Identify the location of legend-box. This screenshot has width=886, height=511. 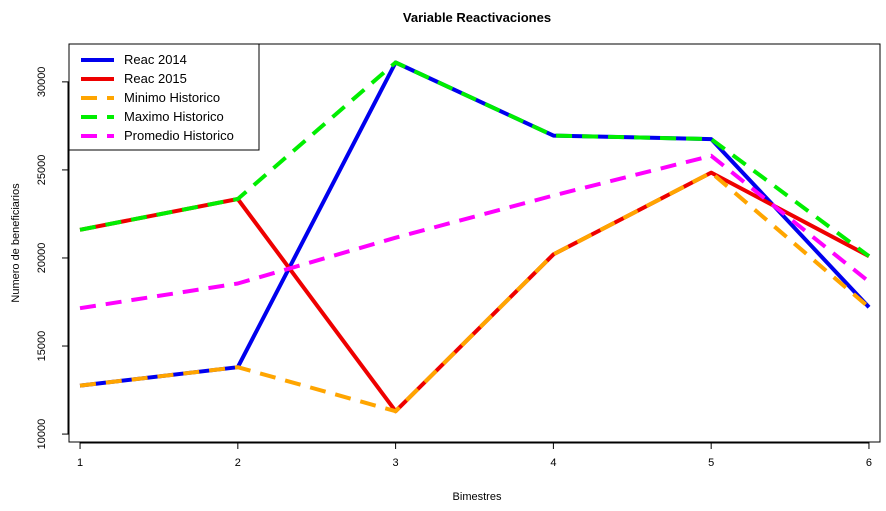
(164, 97).